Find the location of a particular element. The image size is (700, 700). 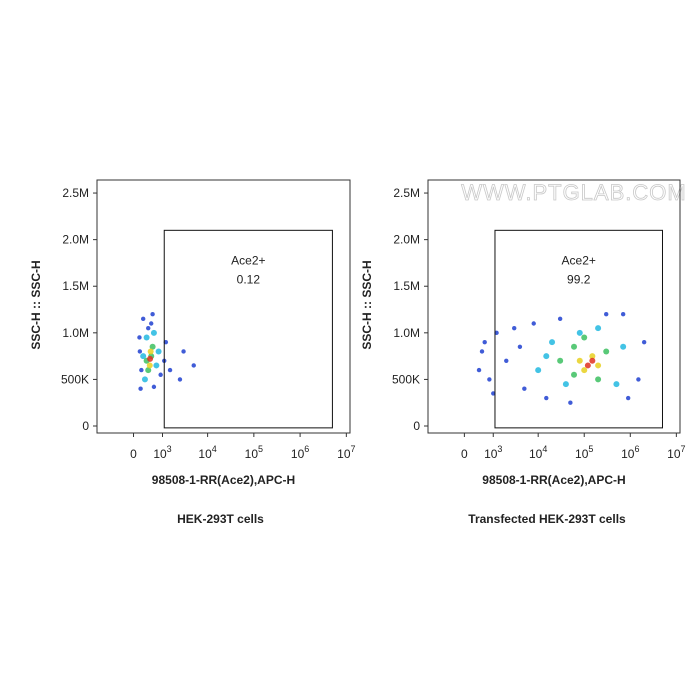

watermark: WWW.PTGLAB.COM is located at coordinates (573, 192).